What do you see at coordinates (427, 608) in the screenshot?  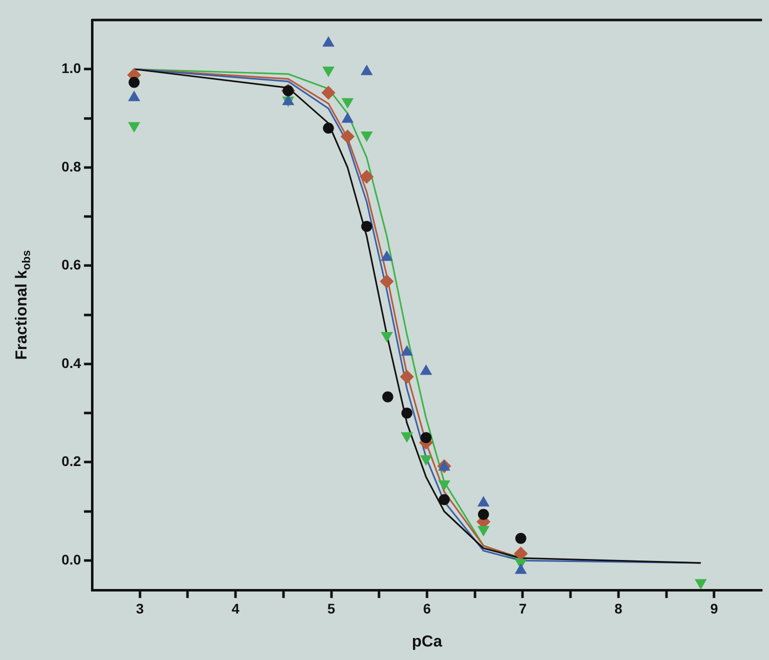 I see `x-tick-label: 6` at bounding box center [427, 608].